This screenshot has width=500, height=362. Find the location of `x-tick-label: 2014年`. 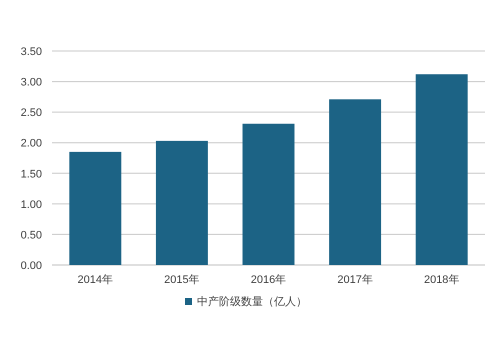

x-tick-label: 2014年 is located at coordinates (96, 280).